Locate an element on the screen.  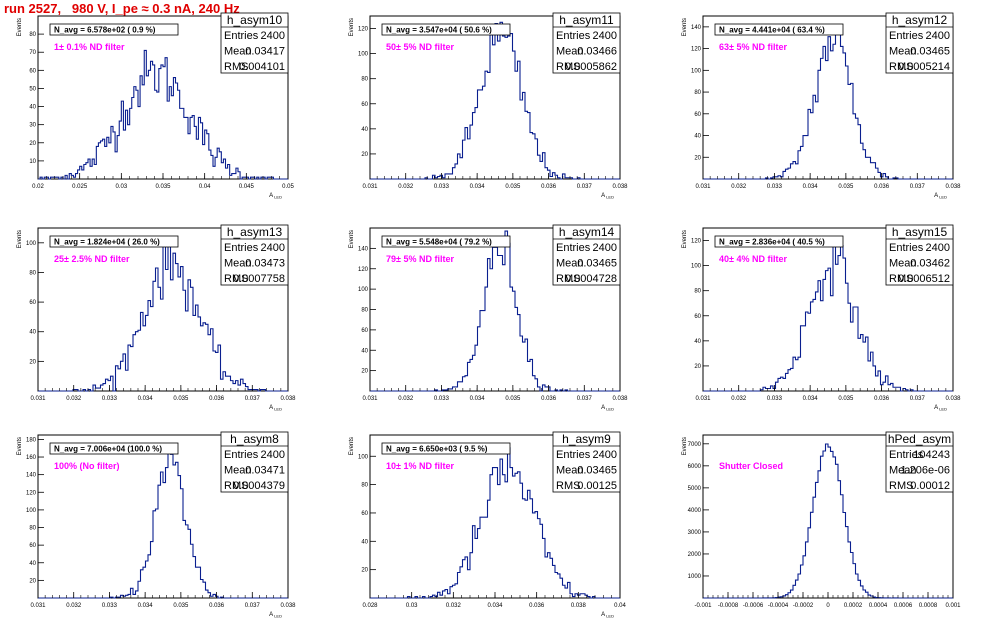
y-tick-label: 7000 is located at coordinates (695, 445).